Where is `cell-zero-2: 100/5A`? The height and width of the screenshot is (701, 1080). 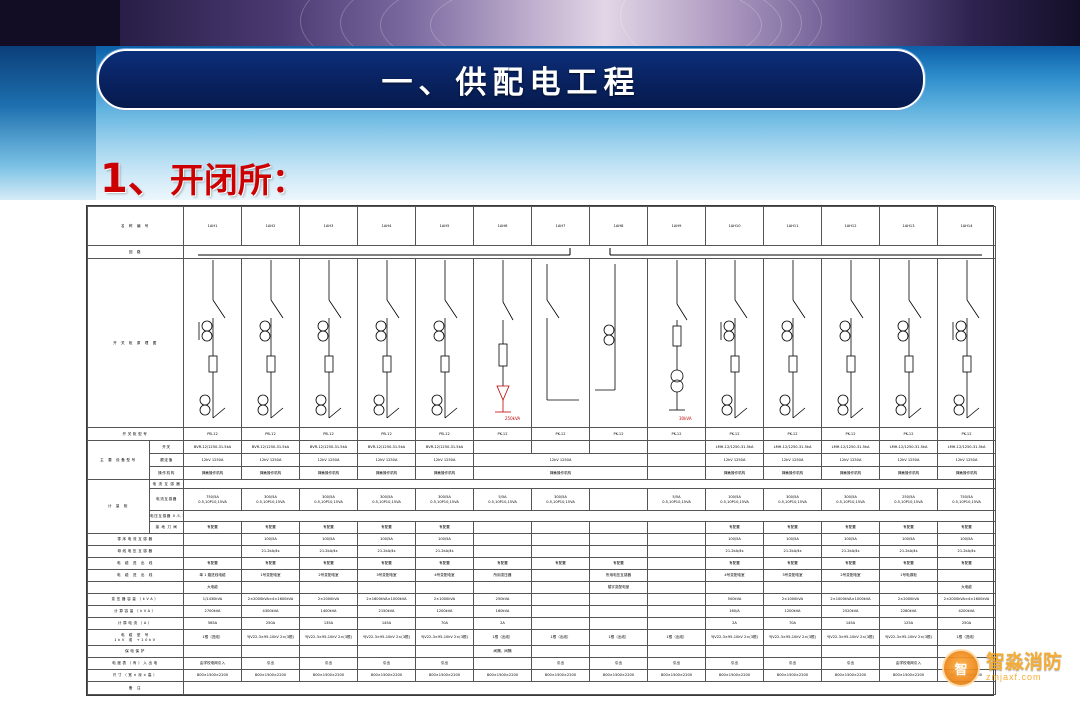
cell-zero-2: 100/5A is located at coordinates (270, 539).